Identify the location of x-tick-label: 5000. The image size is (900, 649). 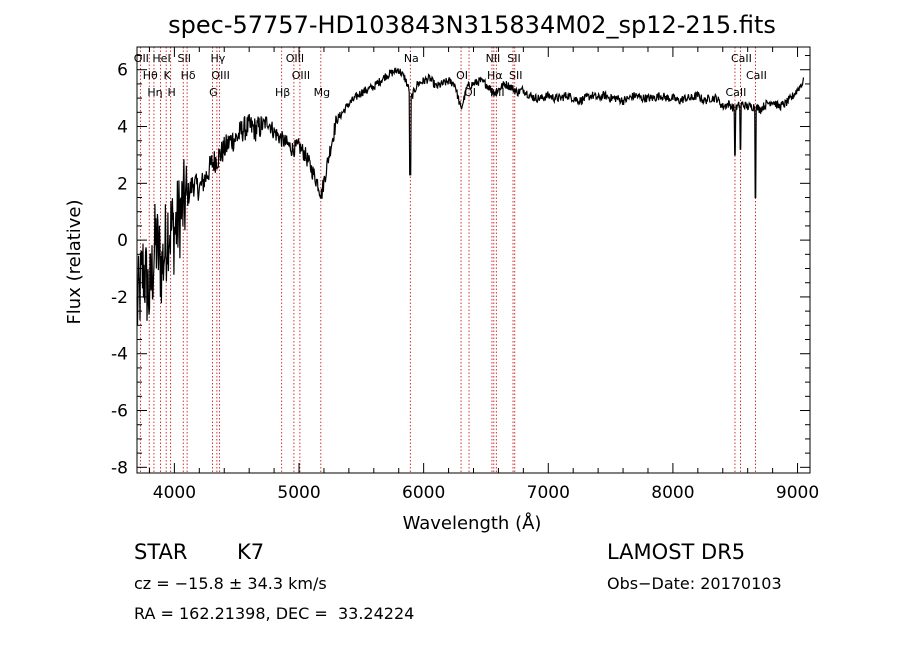
(298, 493).